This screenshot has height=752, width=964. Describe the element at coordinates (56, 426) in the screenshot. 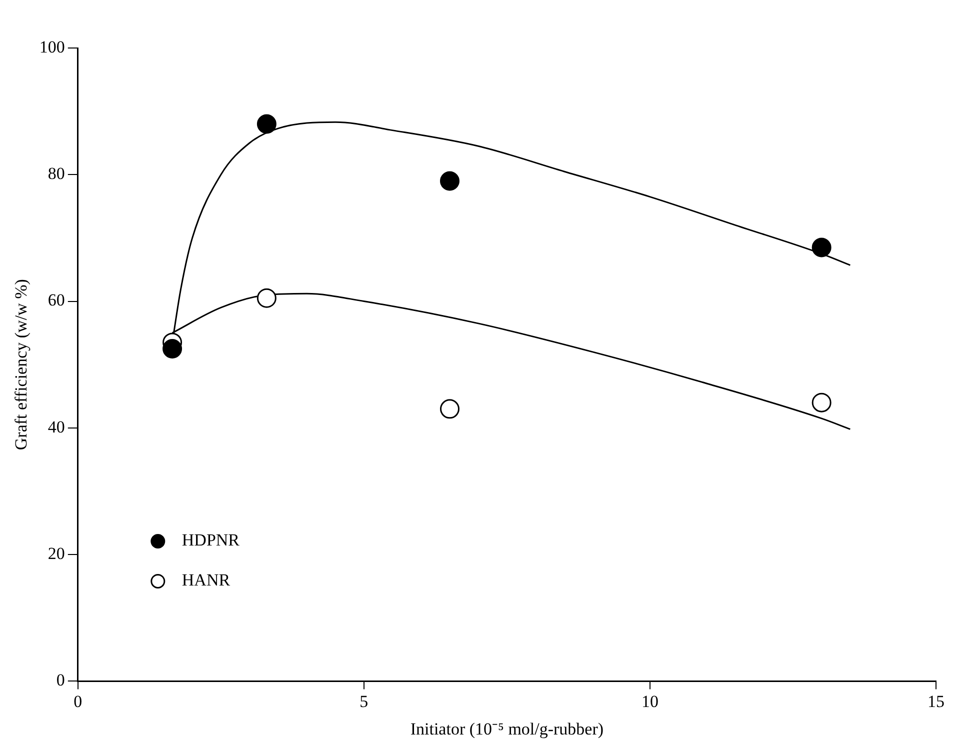

I see `y-tick-label: 40` at that location.